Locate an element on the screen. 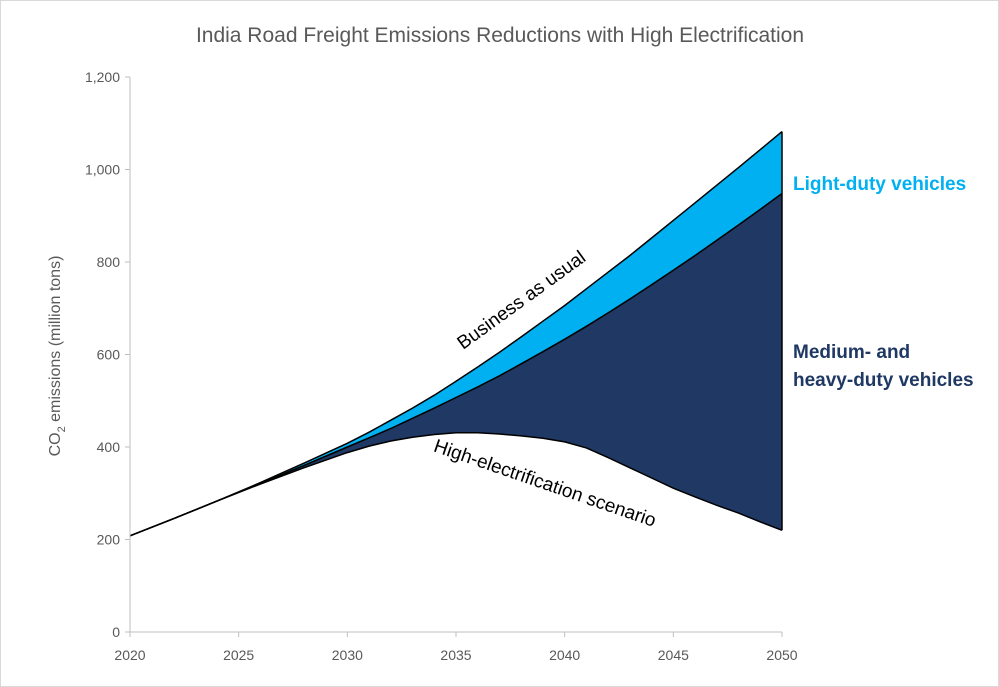  y-tick-label: 400 is located at coordinates (109, 447).